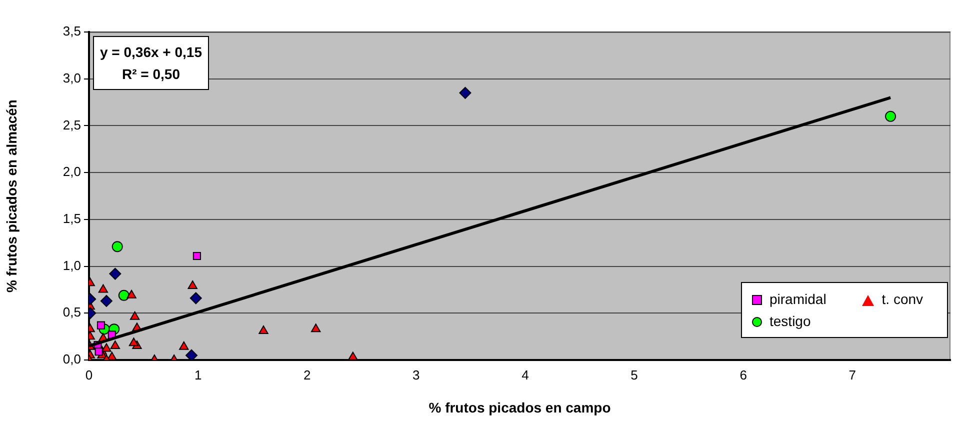 The image size is (957, 421). Describe the element at coordinates (307, 374) in the screenshot. I see `x-tick-label: 2` at that location.